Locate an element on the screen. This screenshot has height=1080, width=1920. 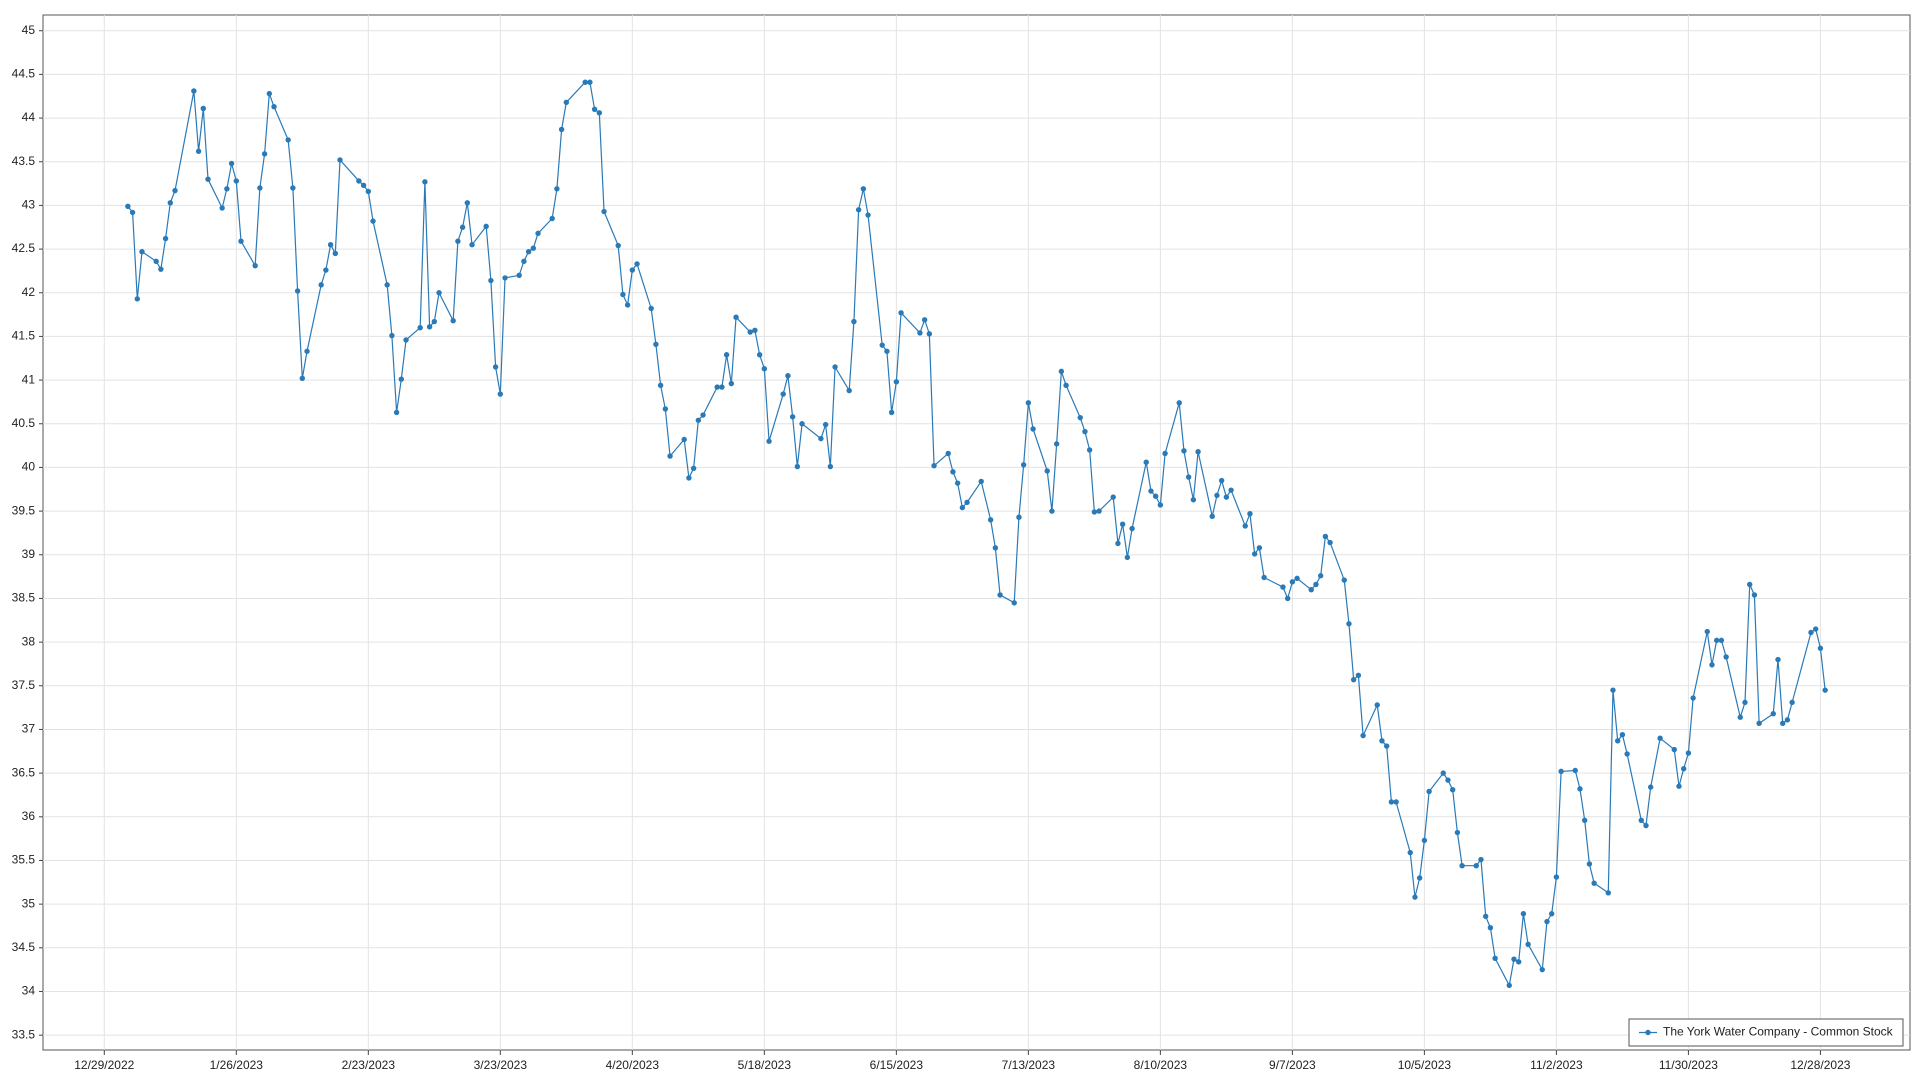
y-tick-label: 41.5 is located at coordinates (24, 336).